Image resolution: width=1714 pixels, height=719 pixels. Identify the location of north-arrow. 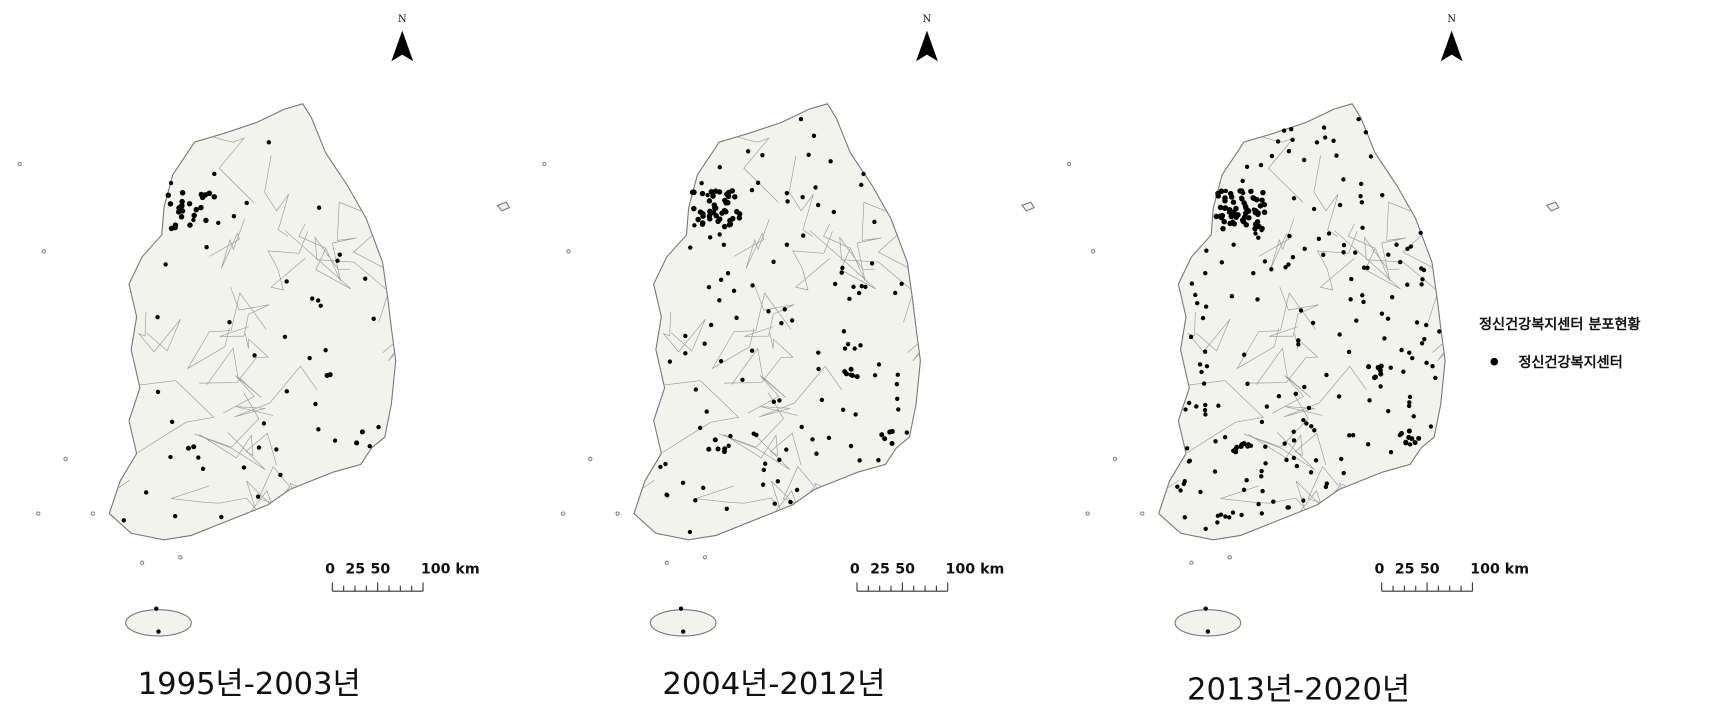
(402, 46).